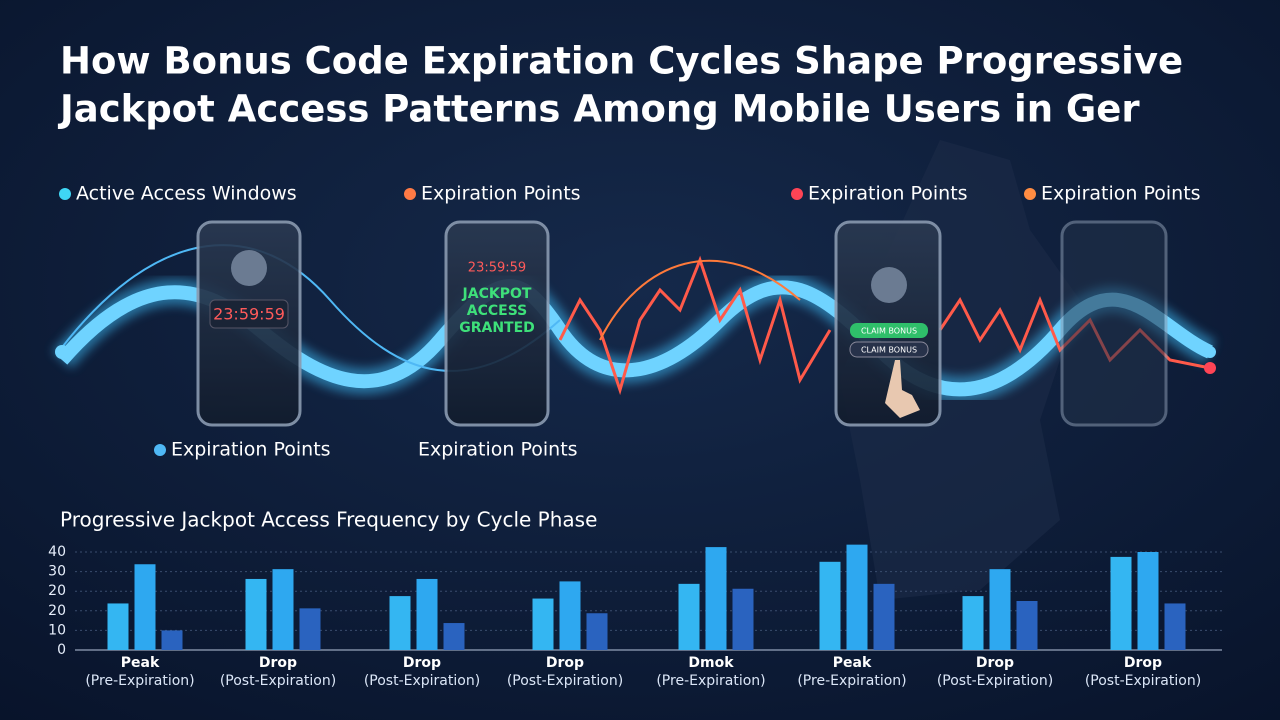 This screenshot has height=720, width=1280. What do you see at coordinates (711, 663) in the screenshot?
I see `x-tick-label: Dmok` at bounding box center [711, 663].